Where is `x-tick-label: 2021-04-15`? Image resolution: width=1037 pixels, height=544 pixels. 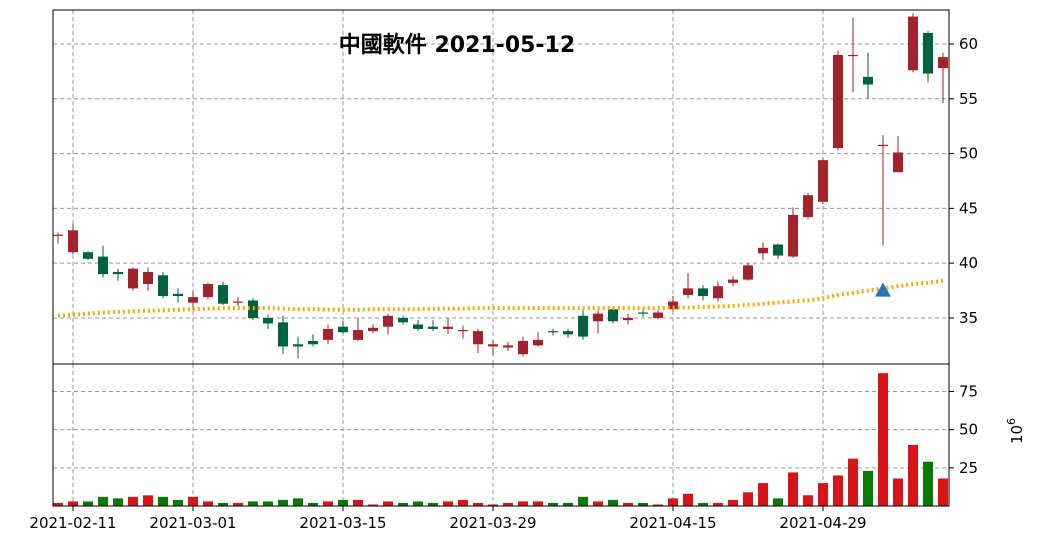 x-tick-label: 2021-04-15 is located at coordinates (672, 523).